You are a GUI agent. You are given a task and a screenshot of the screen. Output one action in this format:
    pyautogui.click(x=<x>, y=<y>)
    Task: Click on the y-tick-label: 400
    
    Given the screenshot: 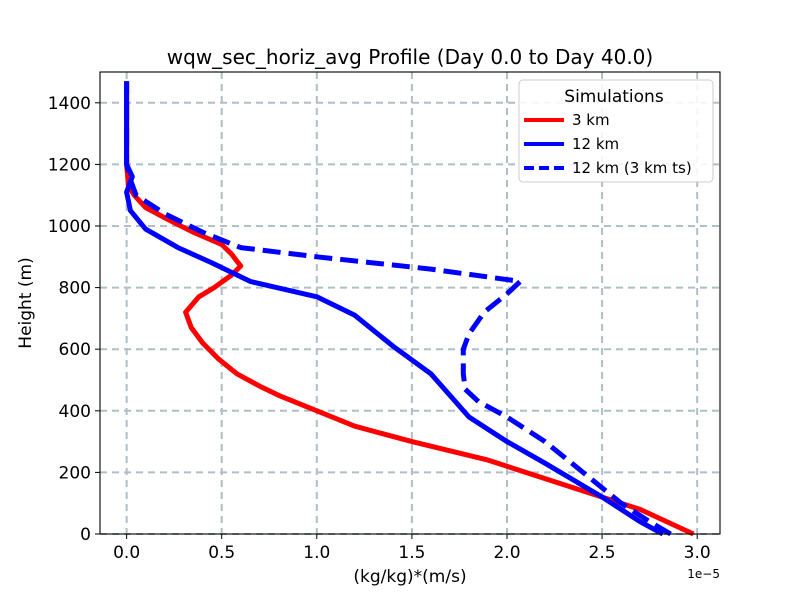 What is the action you would take?
    pyautogui.click(x=75, y=412)
    